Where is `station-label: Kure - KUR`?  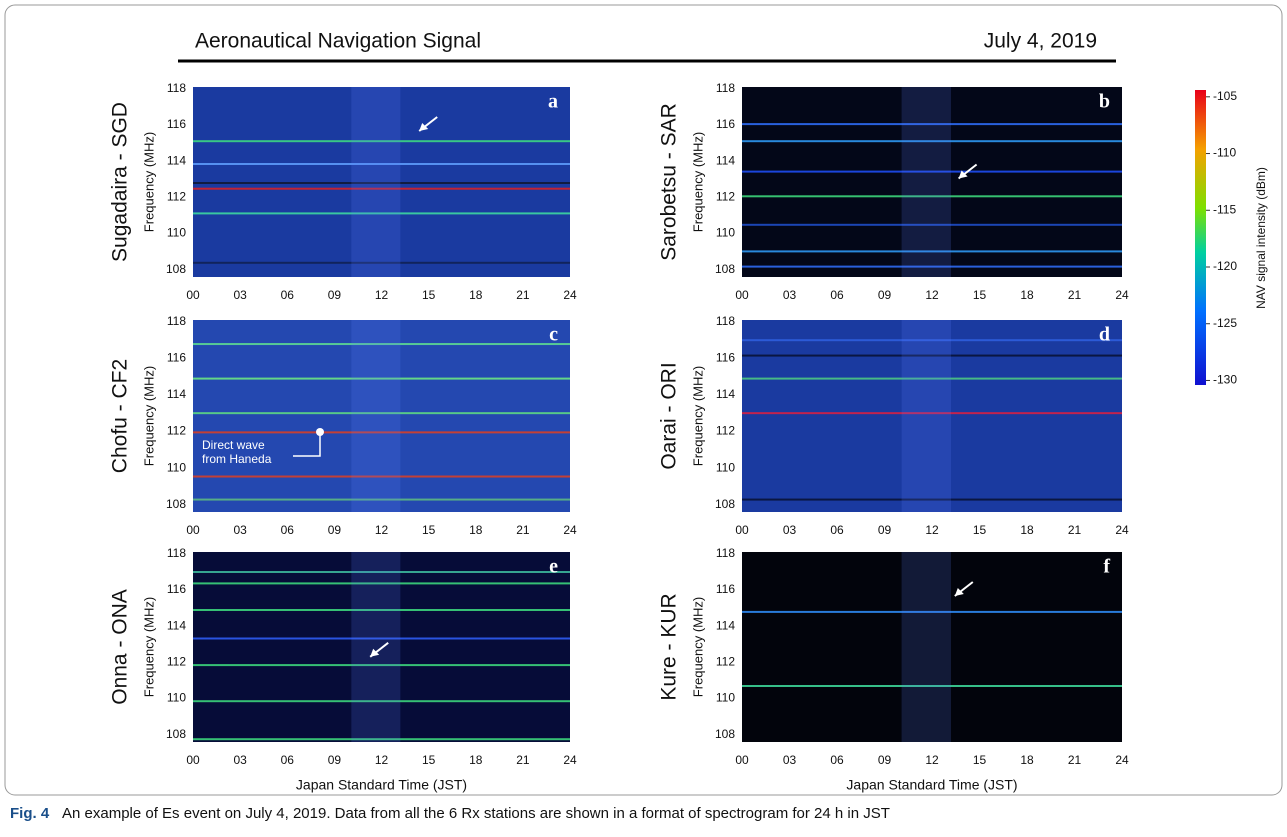
station-label: Kure - KUR is located at coordinates (669, 646).